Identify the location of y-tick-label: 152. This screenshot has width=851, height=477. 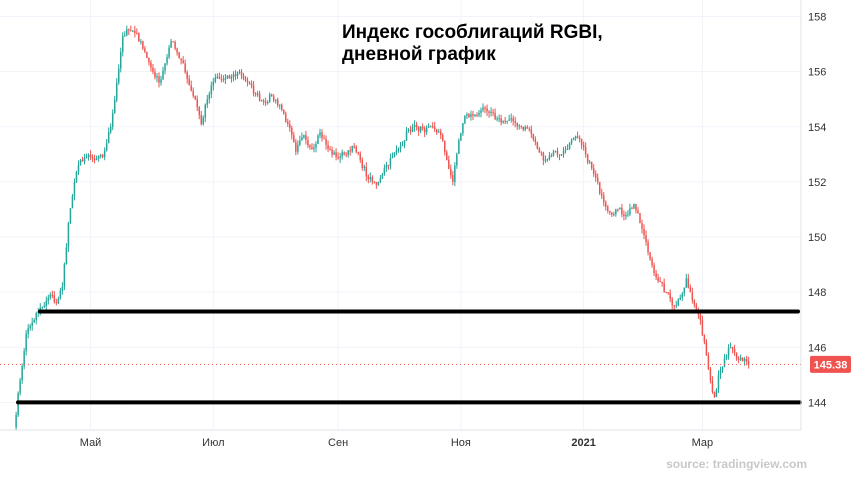
(817, 183).